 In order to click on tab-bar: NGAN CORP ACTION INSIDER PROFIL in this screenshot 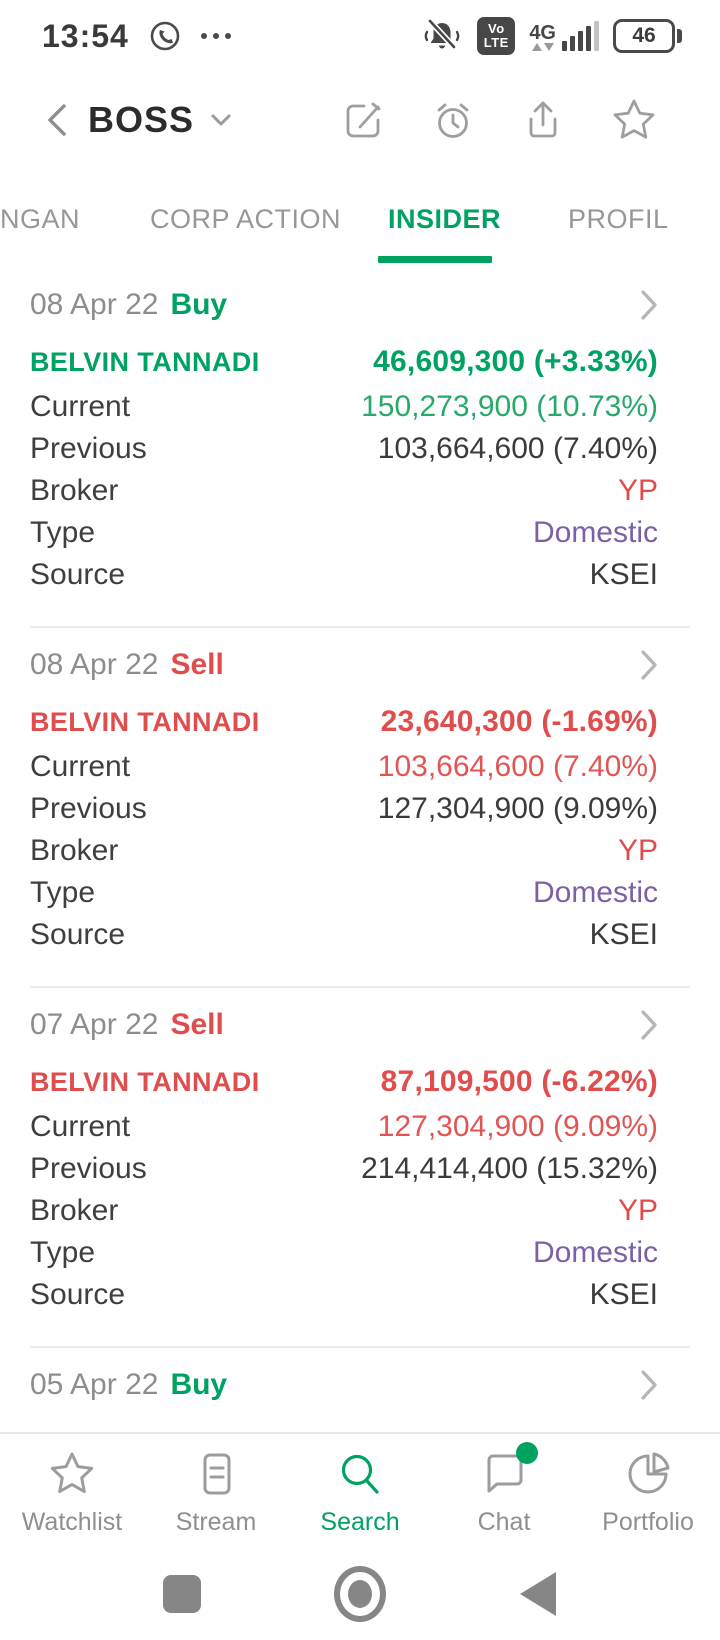, I will do `click(360, 230)`.